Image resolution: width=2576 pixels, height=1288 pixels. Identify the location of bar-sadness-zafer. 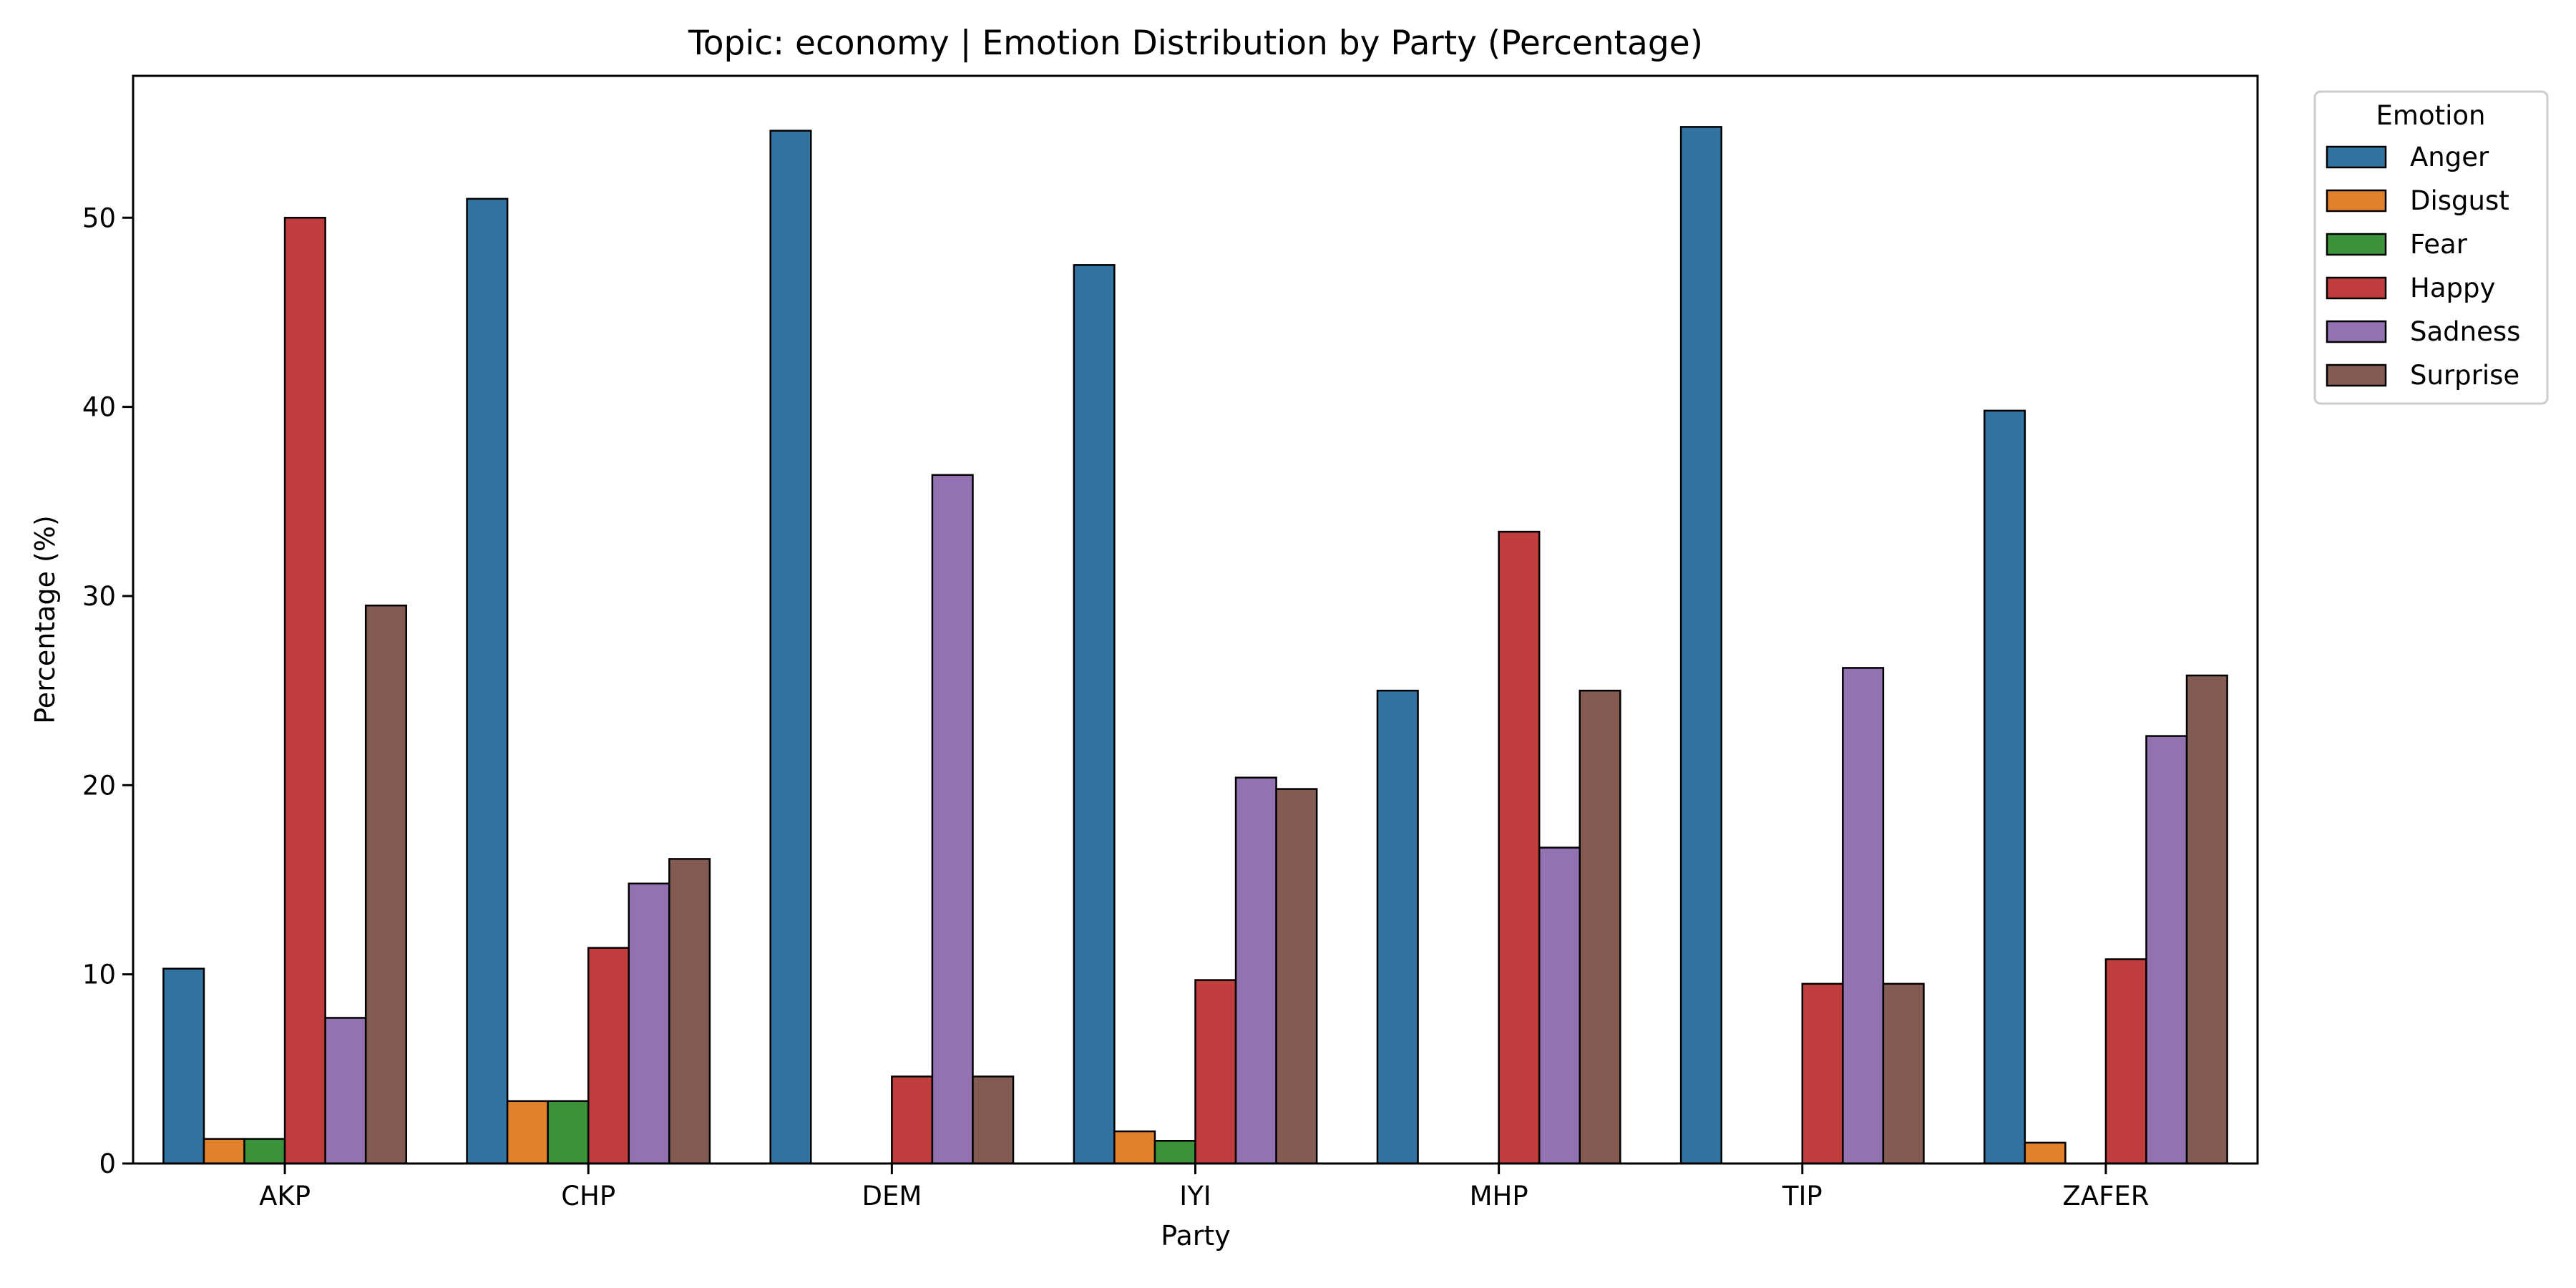
(2166, 950).